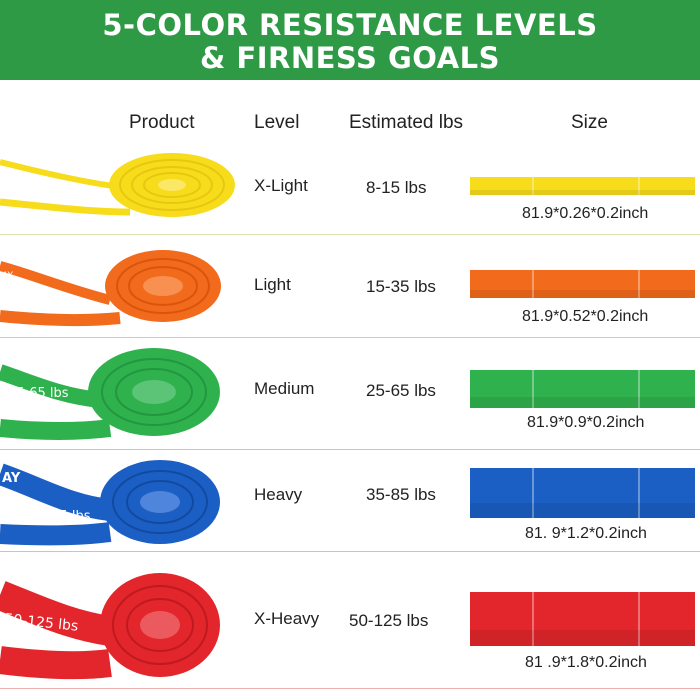 This screenshot has width=700, height=700. Describe the element at coordinates (38, 393) in the screenshot. I see `band-print: 25-65 lbs` at that location.